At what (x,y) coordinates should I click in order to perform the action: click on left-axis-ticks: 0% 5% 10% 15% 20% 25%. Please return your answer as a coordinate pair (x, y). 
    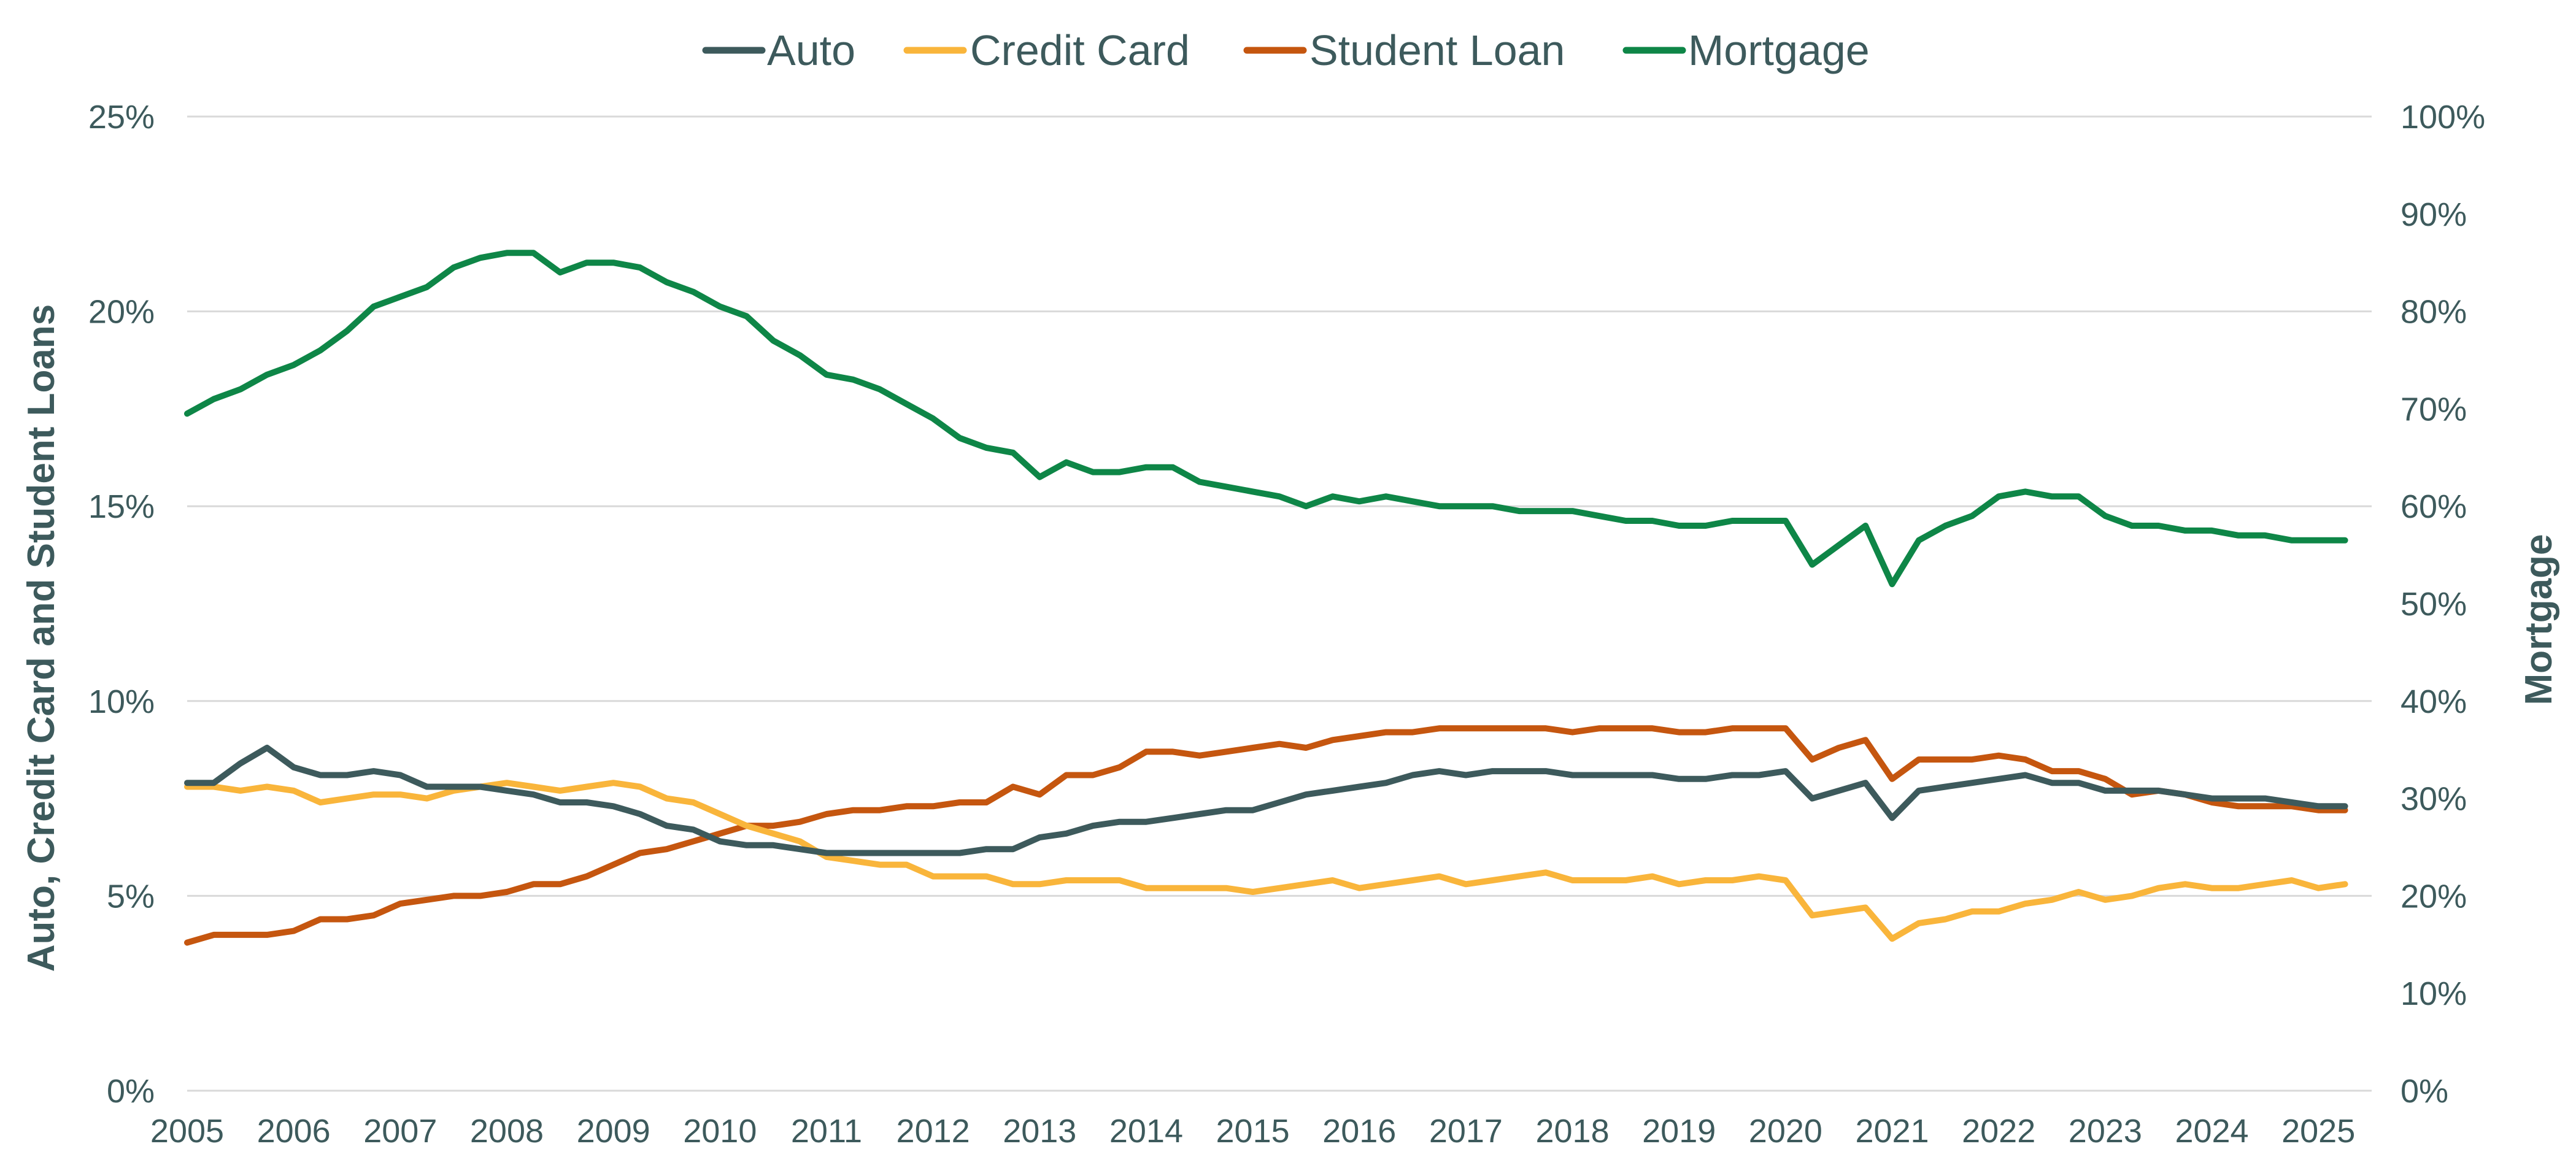
    Looking at the image, I should click on (121, 605).